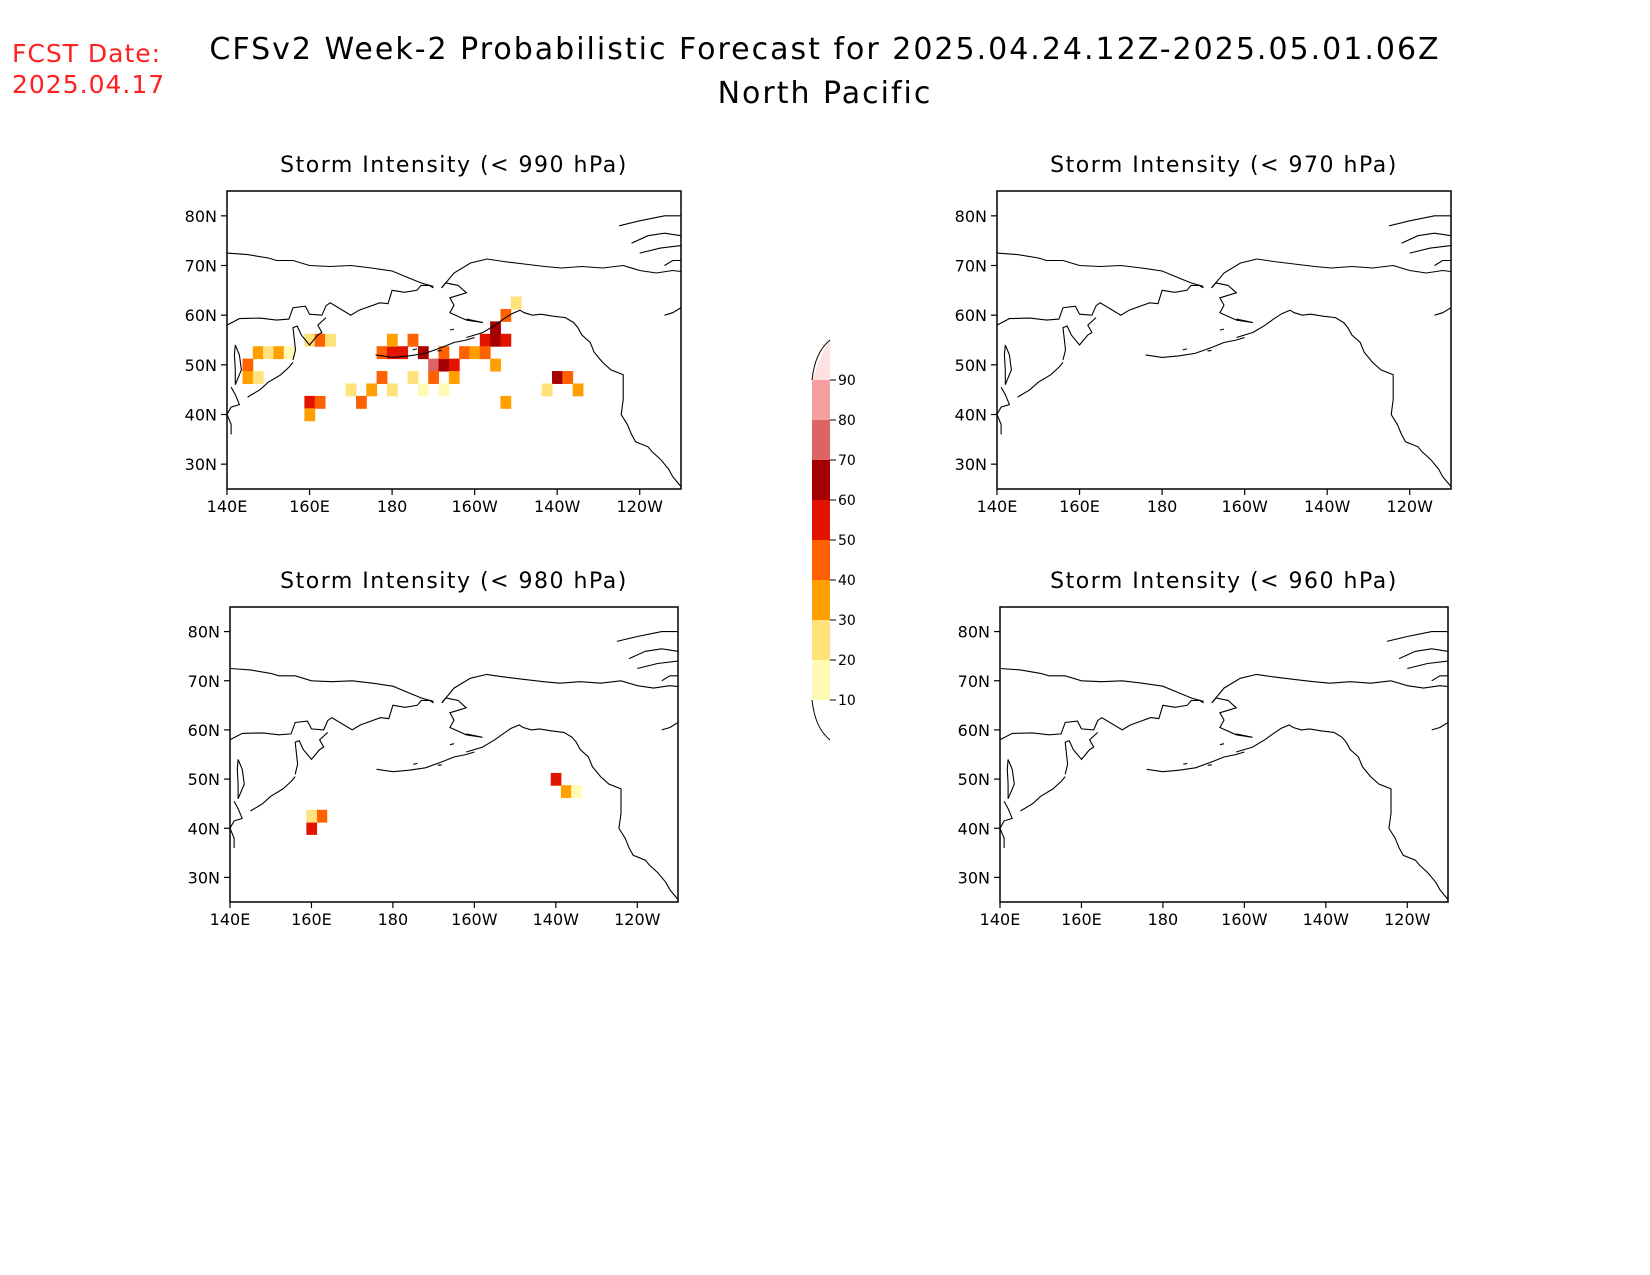 The height and width of the screenshot is (1275, 1650). I want to click on lat-tick-label: 70N, so click(974, 681).